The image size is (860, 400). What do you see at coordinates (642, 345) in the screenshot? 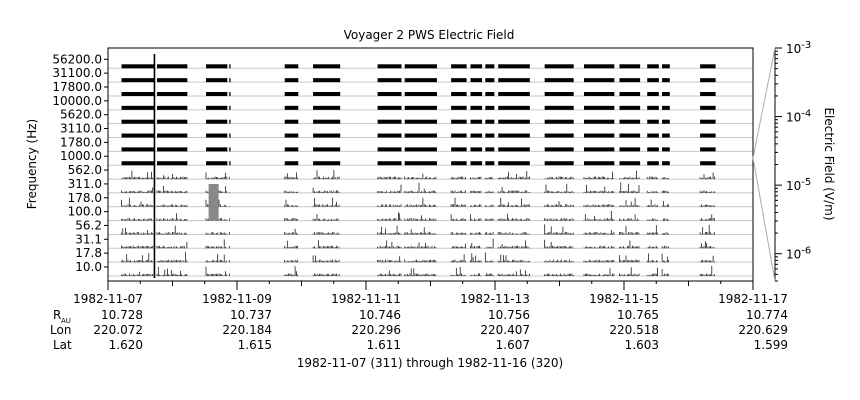
I see `ephemeris-value-lat: 1.603` at bounding box center [642, 345].